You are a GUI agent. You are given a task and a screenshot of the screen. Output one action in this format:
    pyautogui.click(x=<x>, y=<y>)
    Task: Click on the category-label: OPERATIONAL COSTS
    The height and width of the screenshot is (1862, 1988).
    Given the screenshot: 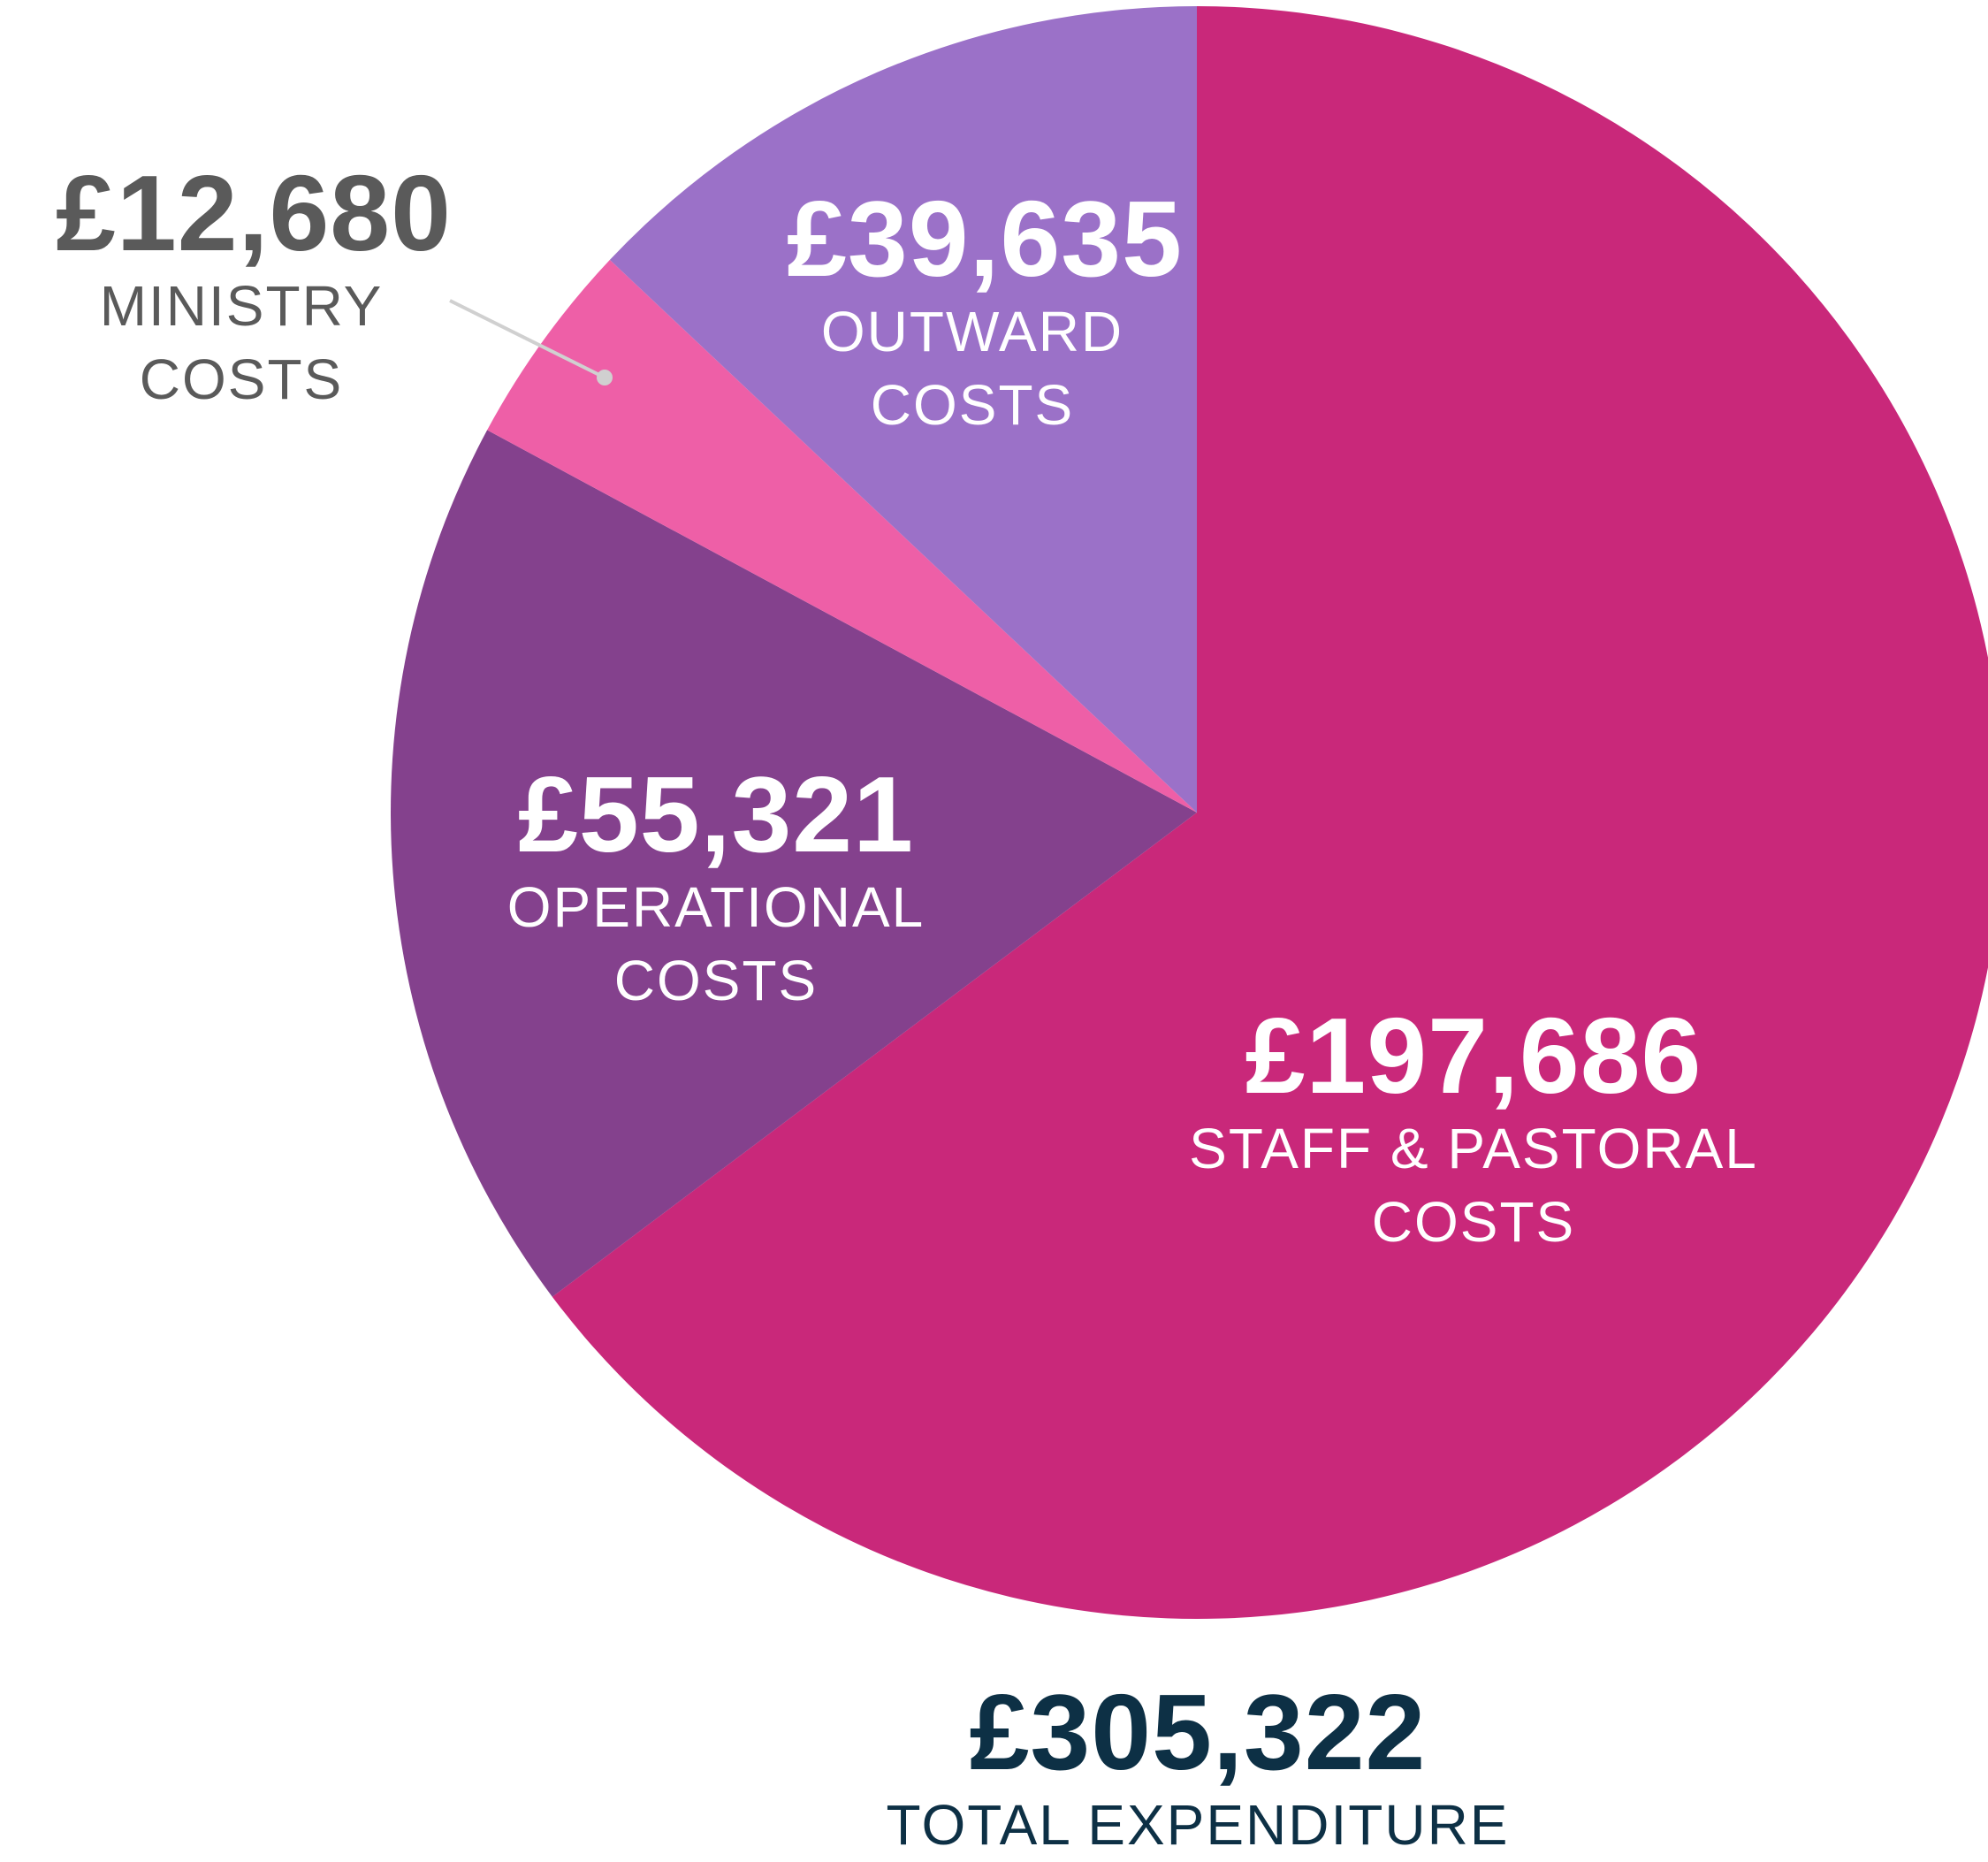 What is the action you would take?
    pyautogui.click(x=716, y=944)
    